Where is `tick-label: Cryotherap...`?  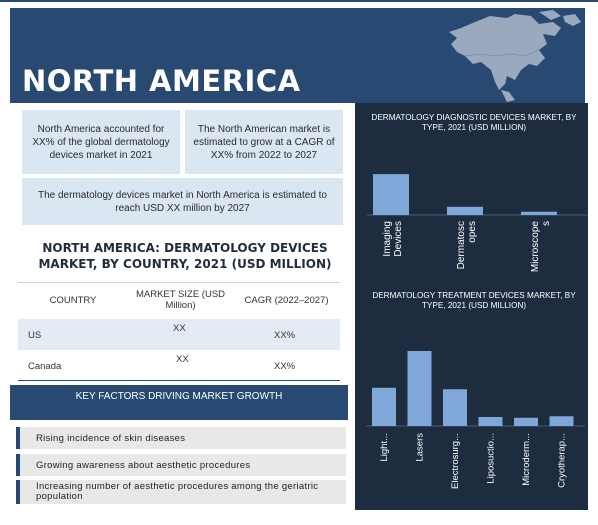 tick-label: Cryotherap... is located at coordinates (562, 460).